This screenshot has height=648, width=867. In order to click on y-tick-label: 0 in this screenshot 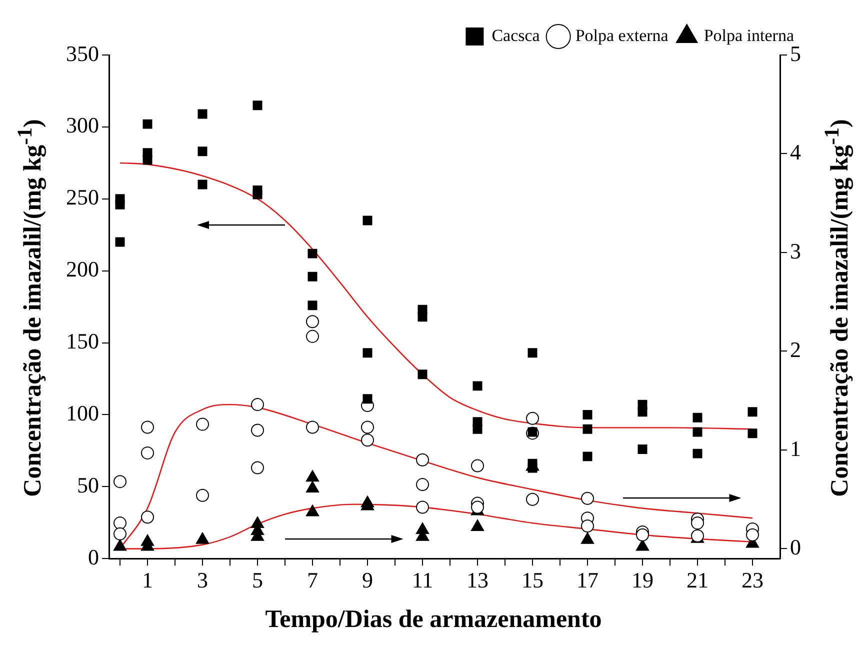, I will do `click(93, 557)`.